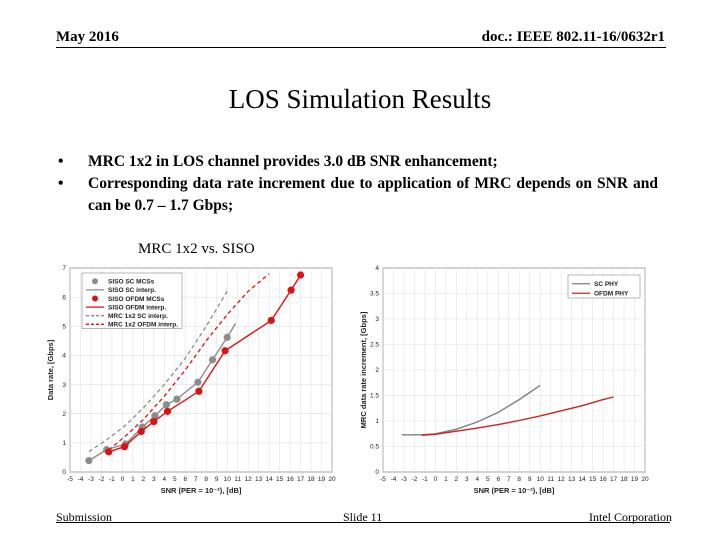  I want to click on legend-label: SC PHY, so click(606, 284).